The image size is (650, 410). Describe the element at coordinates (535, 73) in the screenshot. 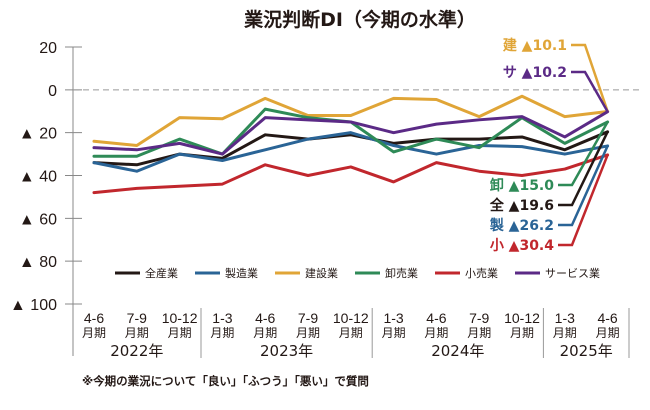

I see `end-label-サ: サ ▲10.2` at that location.